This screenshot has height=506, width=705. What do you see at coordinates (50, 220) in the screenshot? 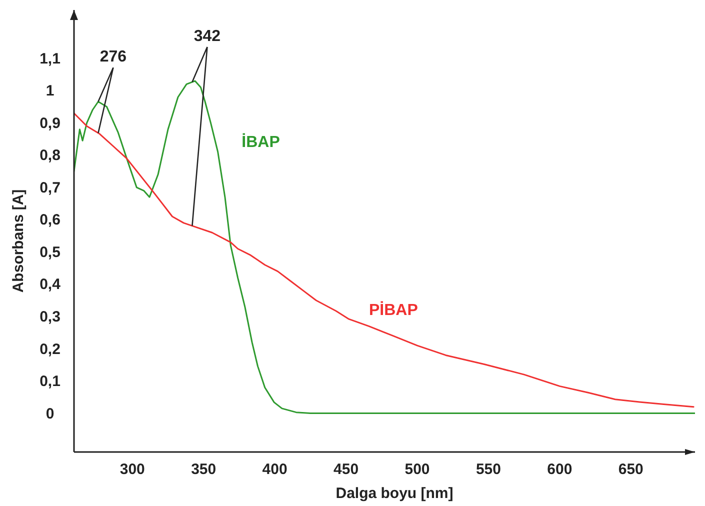
I see `y-tick-label: 0,6` at bounding box center [50, 220].